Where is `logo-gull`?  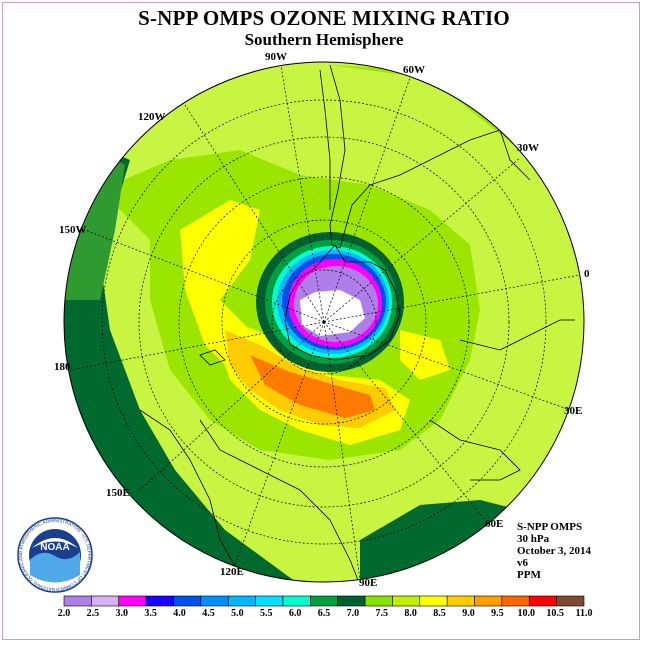 logo-gull is located at coordinates (55, 543).